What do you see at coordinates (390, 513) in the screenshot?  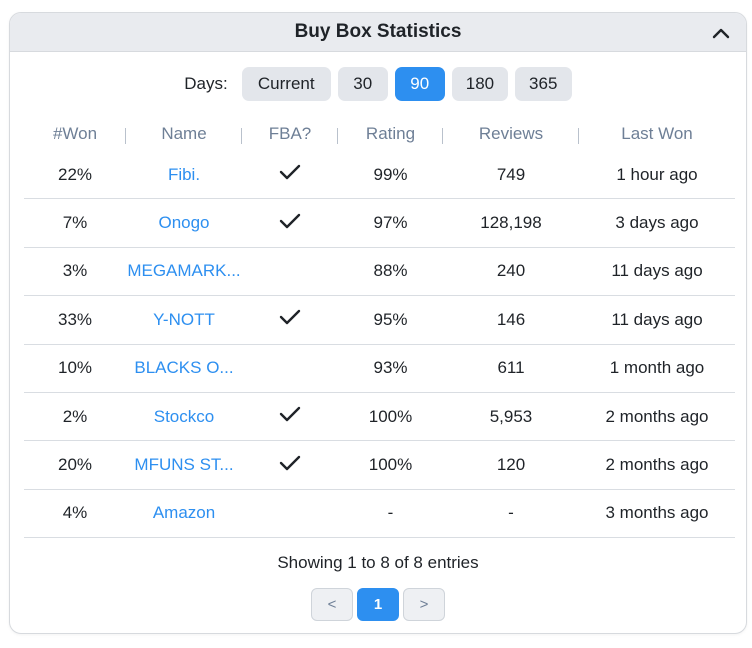 I see `cell-rating: -` at bounding box center [390, 513].